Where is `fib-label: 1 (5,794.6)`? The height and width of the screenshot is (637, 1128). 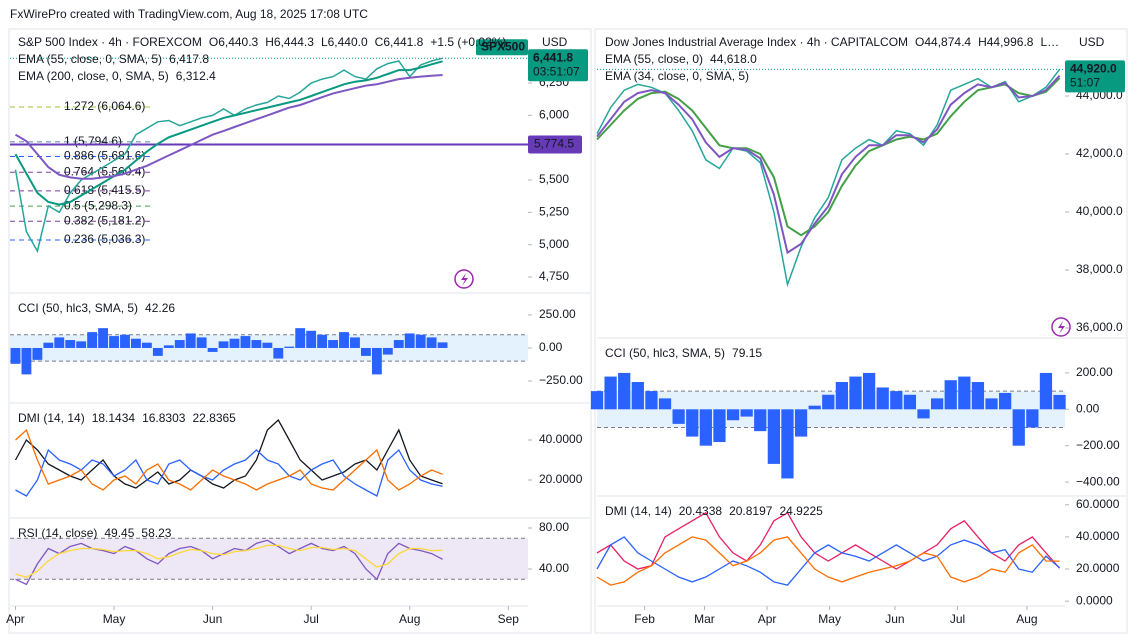 fib-label: 1 (5,794.6) is located at coordinates (93, 141).